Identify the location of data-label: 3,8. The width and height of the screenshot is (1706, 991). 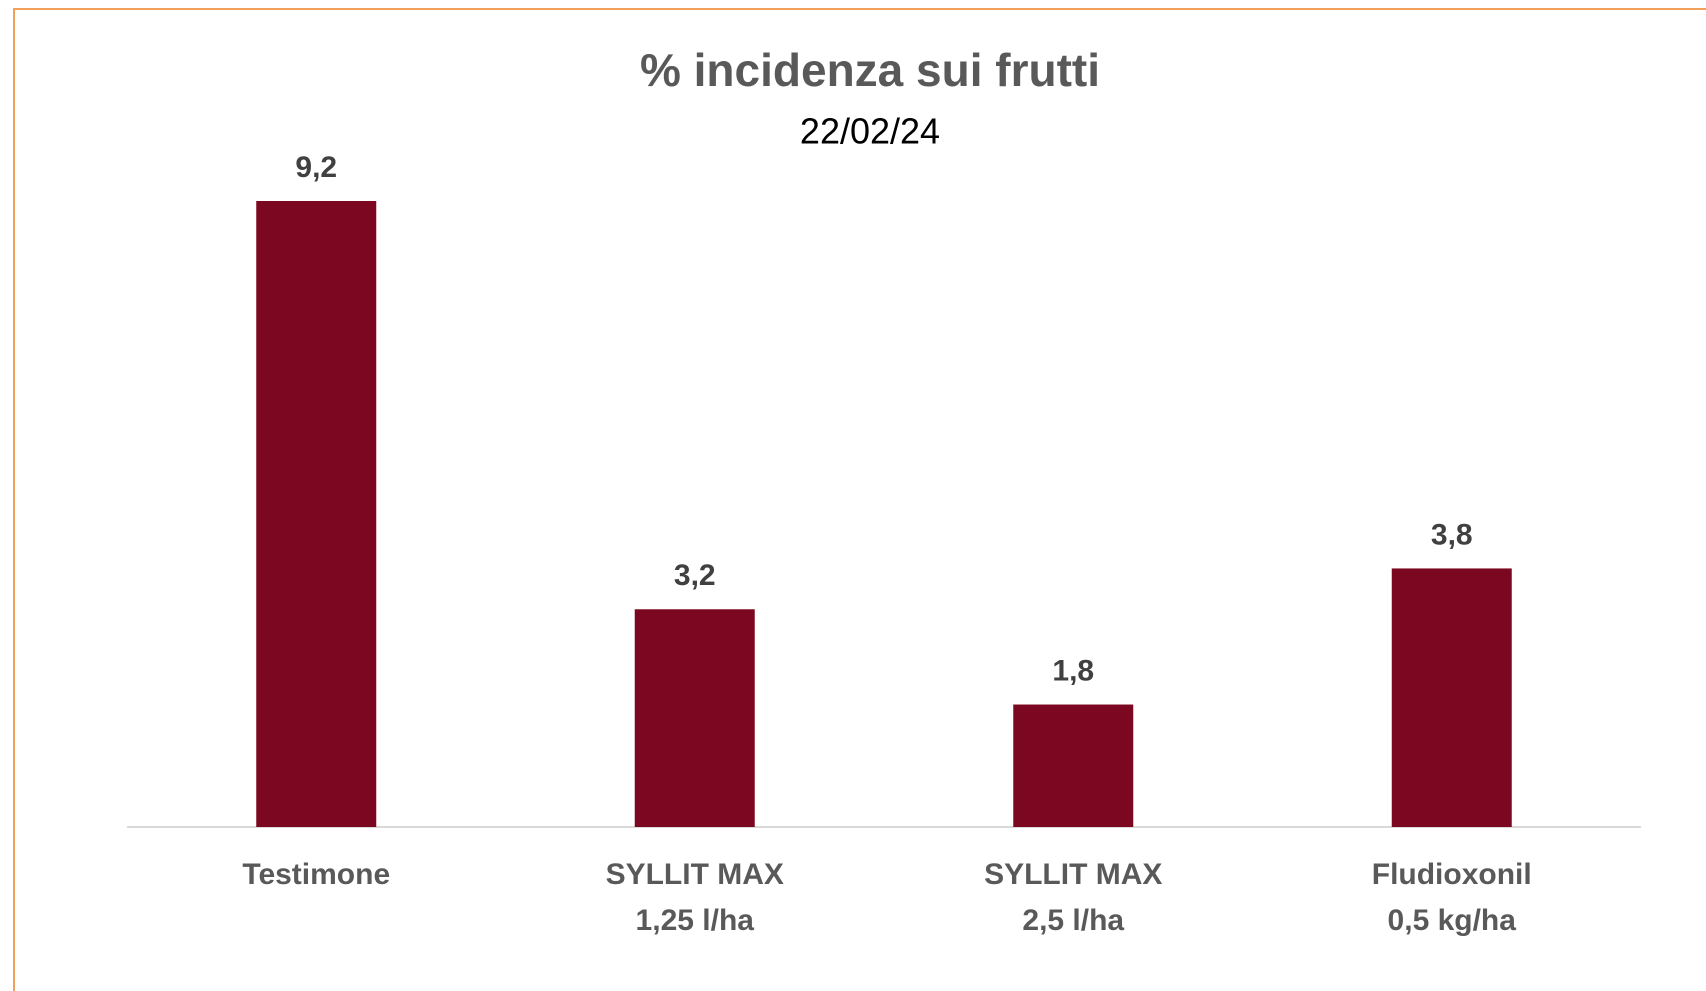
(1452, 534).